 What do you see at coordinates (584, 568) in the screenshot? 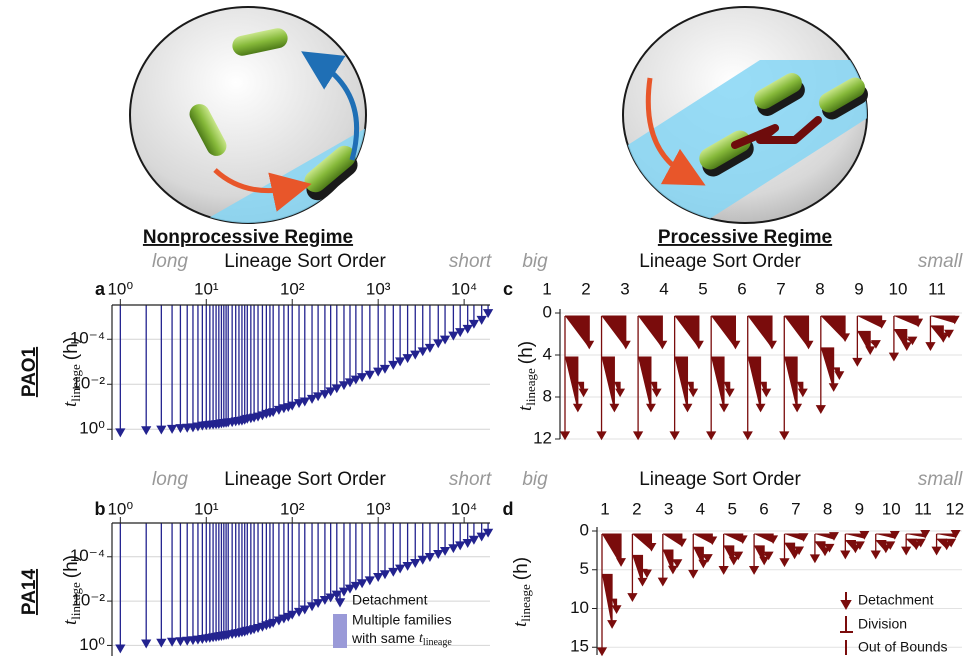
I see `y-tick-label: 5` at bounding box center [584, 568].